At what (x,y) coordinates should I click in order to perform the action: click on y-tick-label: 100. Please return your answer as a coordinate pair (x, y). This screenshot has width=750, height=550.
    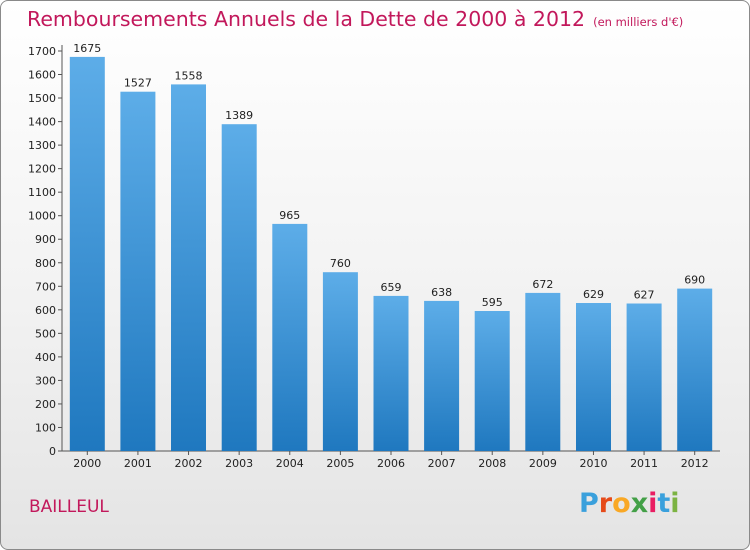
    Looking at the image, I should click on (45, 427).